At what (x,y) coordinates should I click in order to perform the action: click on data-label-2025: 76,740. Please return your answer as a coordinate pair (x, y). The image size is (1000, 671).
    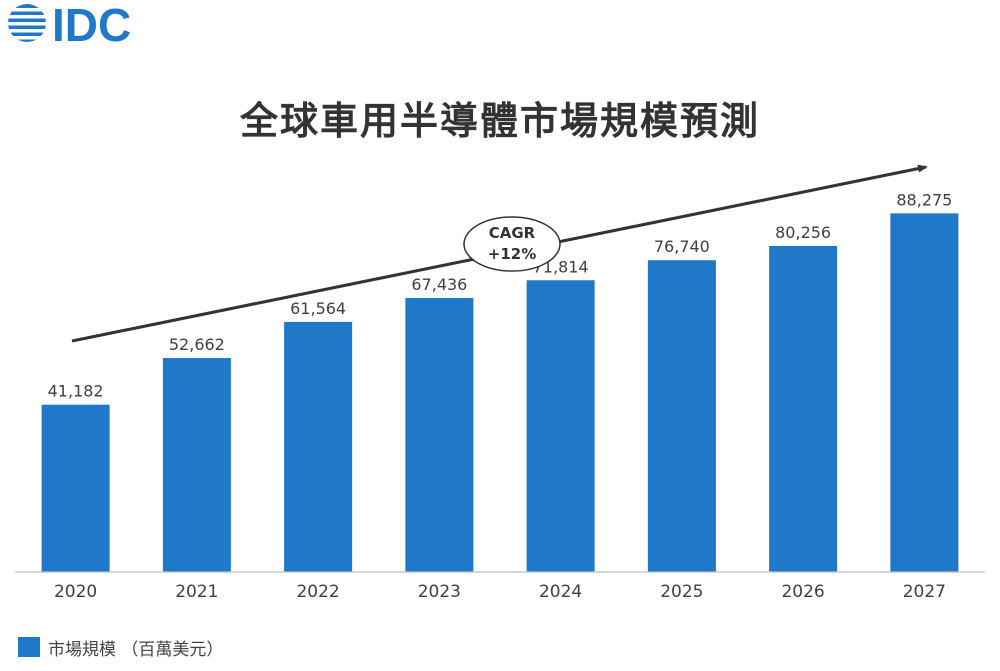
    Looking at the image, I should click on (682, 246).